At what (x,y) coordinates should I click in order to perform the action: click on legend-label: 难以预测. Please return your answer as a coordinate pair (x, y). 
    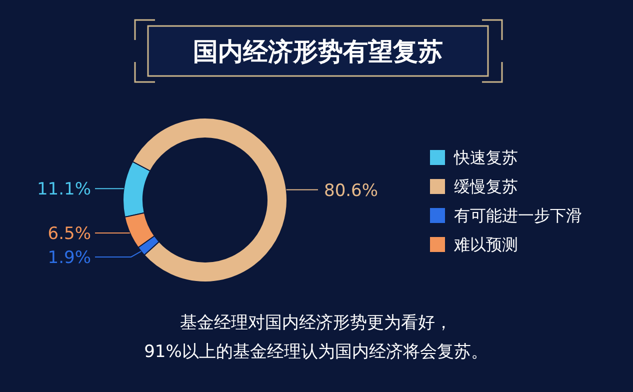
    Looking at the image, I should click on (485, 244).